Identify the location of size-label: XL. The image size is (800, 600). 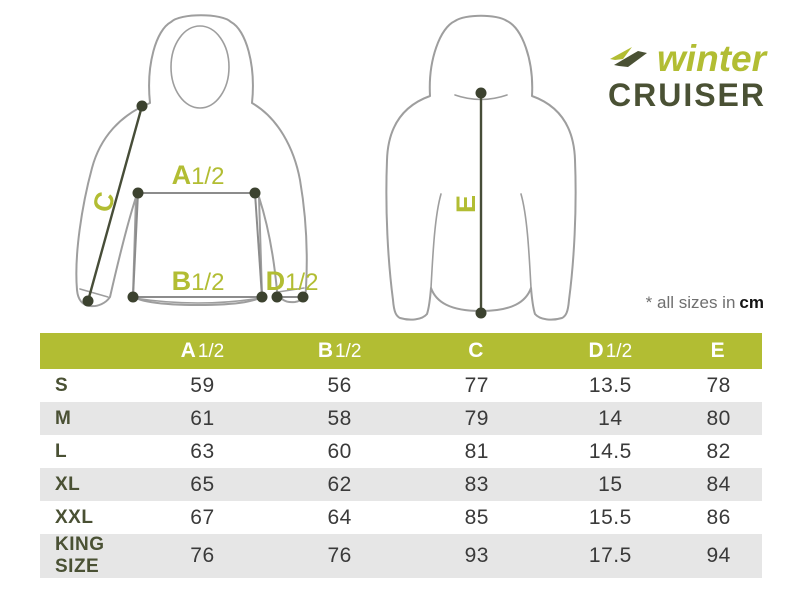
(87, 484).